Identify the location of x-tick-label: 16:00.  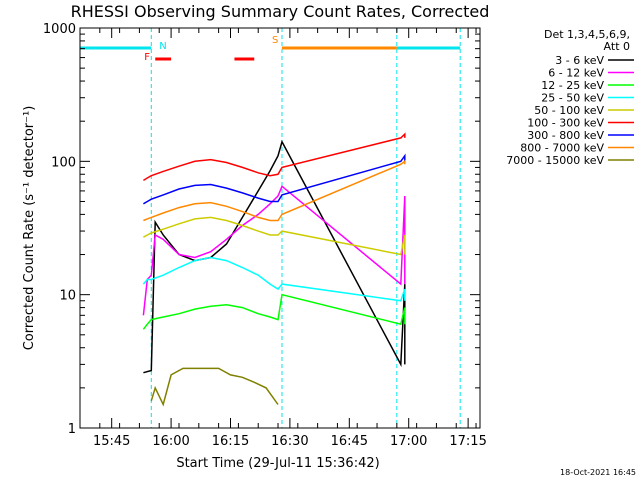
(170, 441).